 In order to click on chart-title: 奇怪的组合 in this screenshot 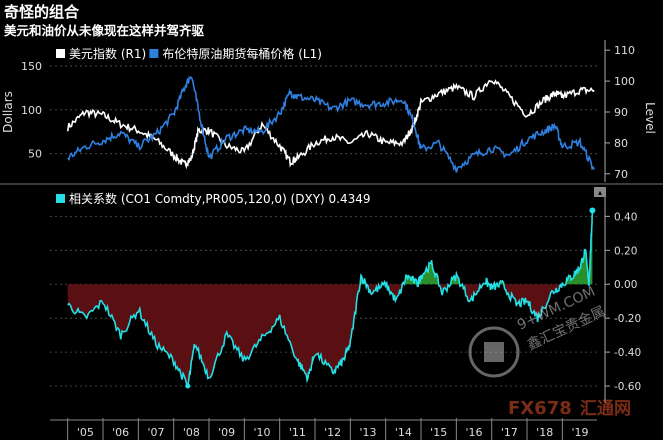, I will do `click(42, 12)`.